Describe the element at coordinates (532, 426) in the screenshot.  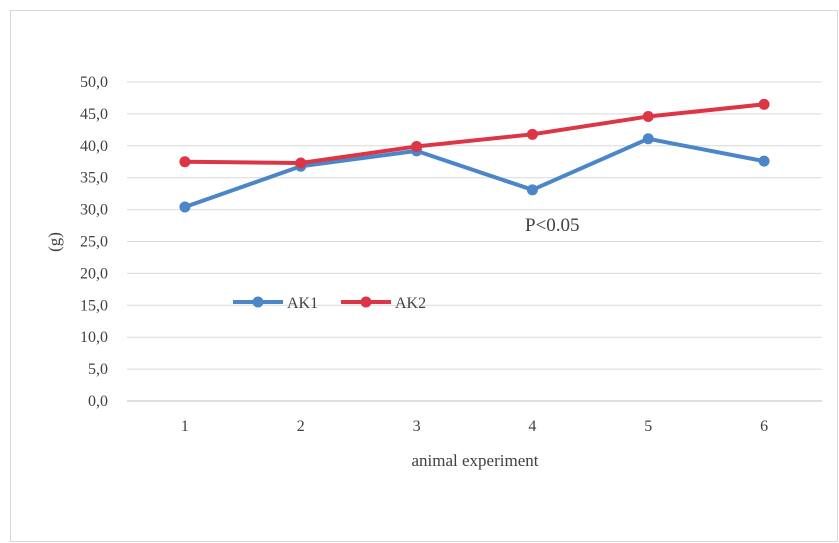
I see `x-tick-label: 4` at that location.